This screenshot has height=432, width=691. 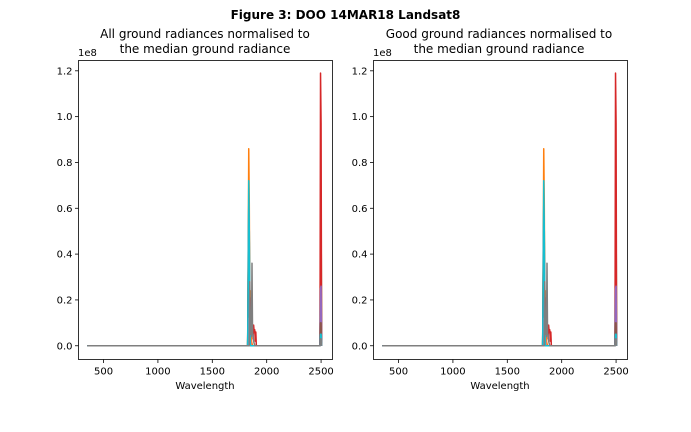 I want to click on left-x-axis-label: Wavelength, so click(x=204, y=386).